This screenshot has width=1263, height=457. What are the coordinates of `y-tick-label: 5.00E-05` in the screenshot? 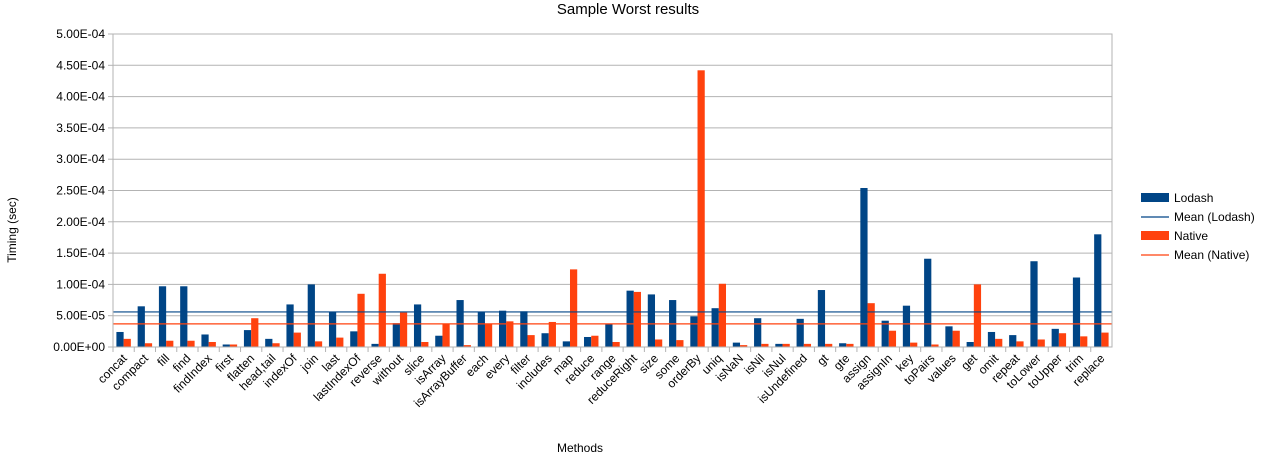 It's located at (80, 316).